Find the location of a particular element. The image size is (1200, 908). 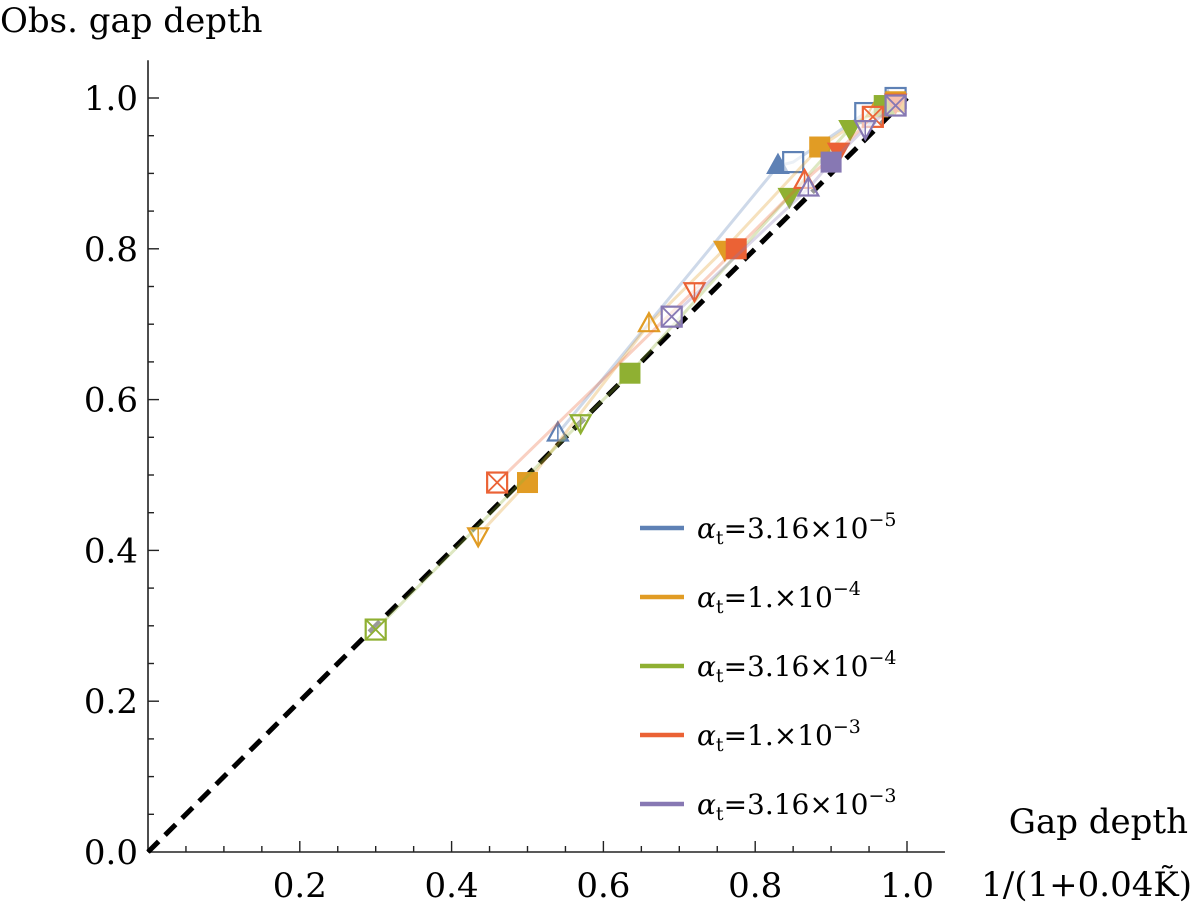

series-line is located at coordinates (783, 211).